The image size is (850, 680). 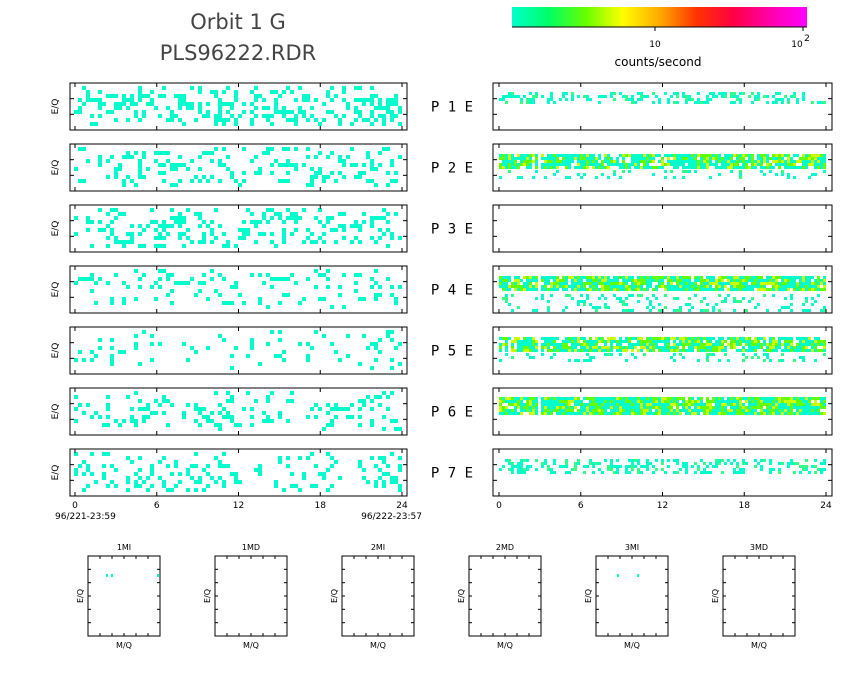 What do you see at coordinates (662, 466) in the screenshot?
I see `right-panel-7-cells` at bounding box center [662, 466].